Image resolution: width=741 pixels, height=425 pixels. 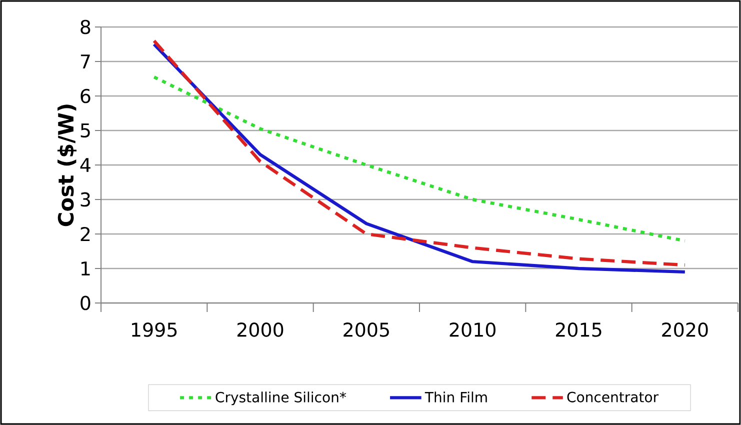 I want to click on y-tick-label: 5, so click(x=85, y=130).